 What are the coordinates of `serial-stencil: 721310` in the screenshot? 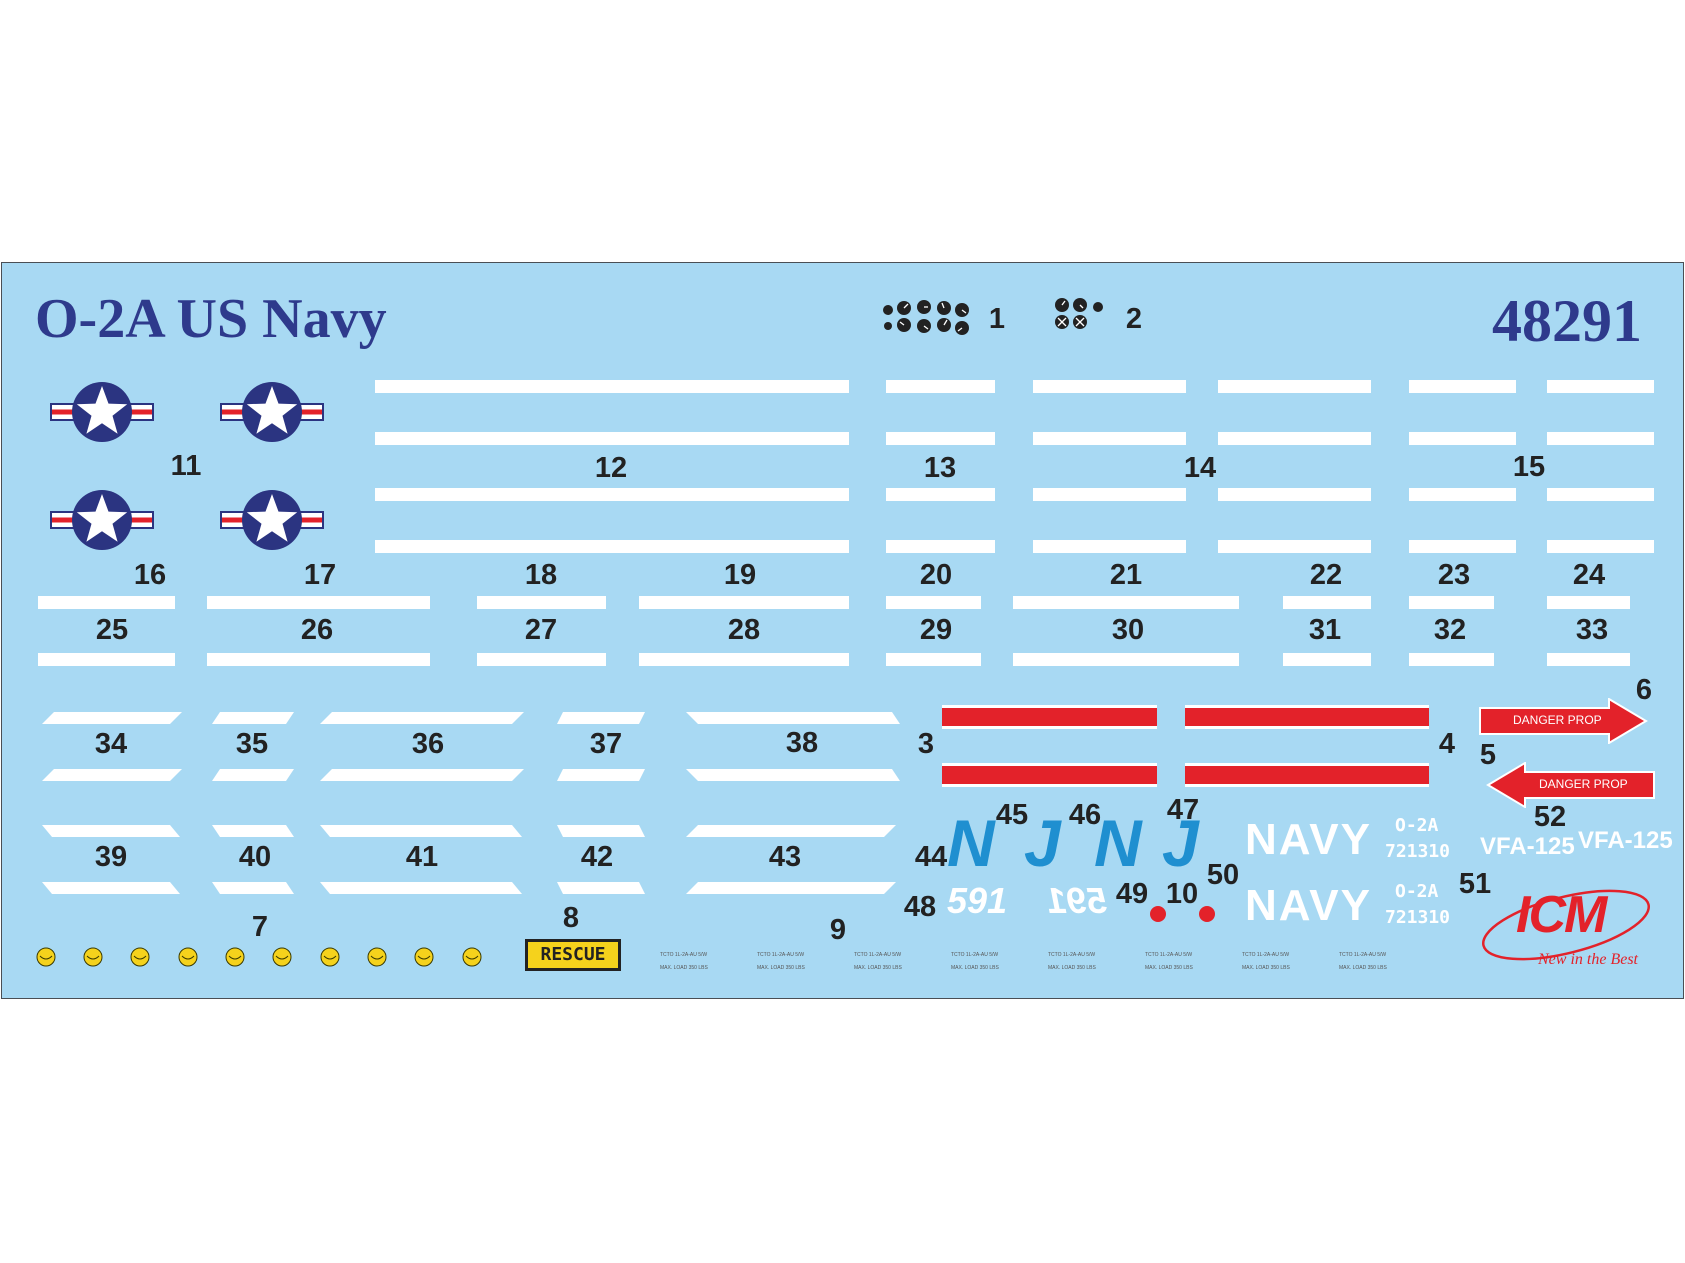 It's located at (1418, 917).